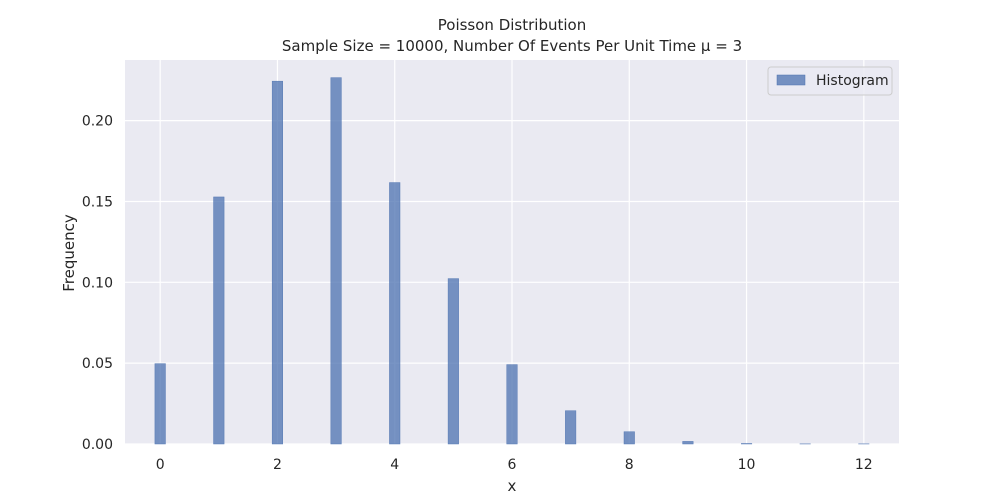 Image resolution: width=1000 pixels, height=504 pixels. What do you see at coordinates (791, 80) in the screenshot?
I see `legend-swatch` at bounding box center [791, 80].